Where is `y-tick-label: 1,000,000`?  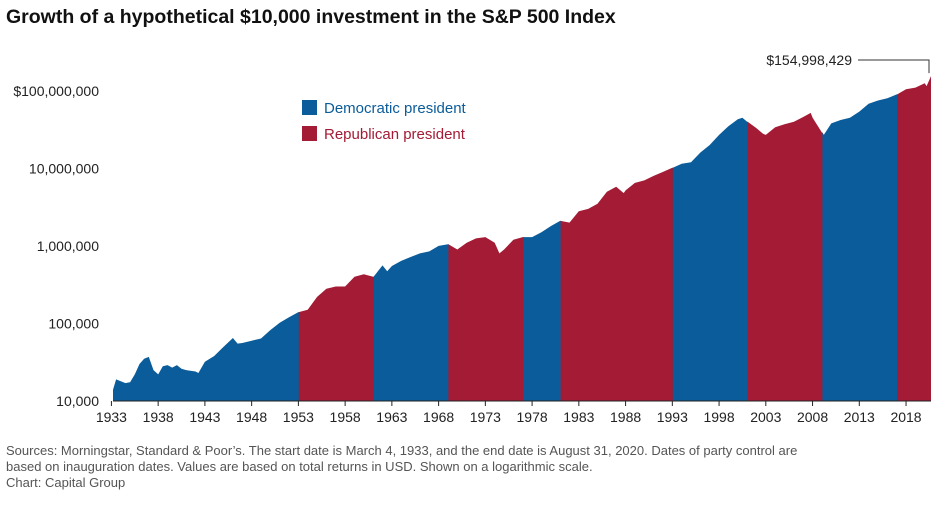
y-tick-label: 1,000,000 is located at coordinates (68, 246).